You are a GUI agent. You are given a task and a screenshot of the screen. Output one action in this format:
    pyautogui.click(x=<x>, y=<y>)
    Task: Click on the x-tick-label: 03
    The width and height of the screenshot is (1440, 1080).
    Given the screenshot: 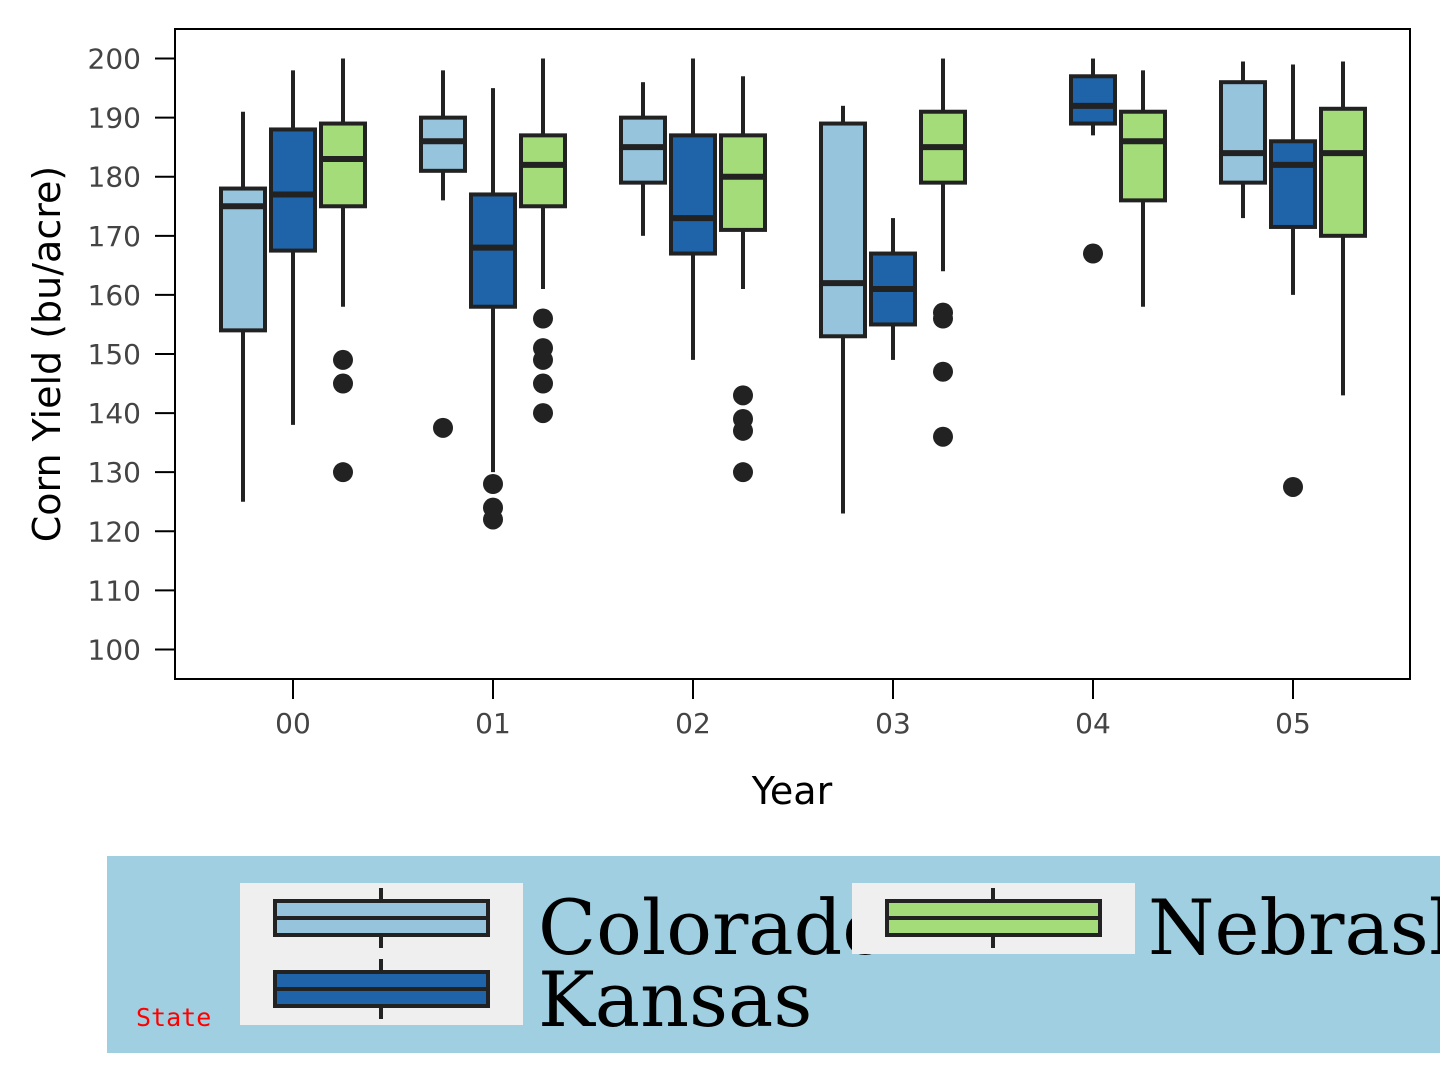 What is the action you would take?
    pyautogui.click(x=893, y=723)
    